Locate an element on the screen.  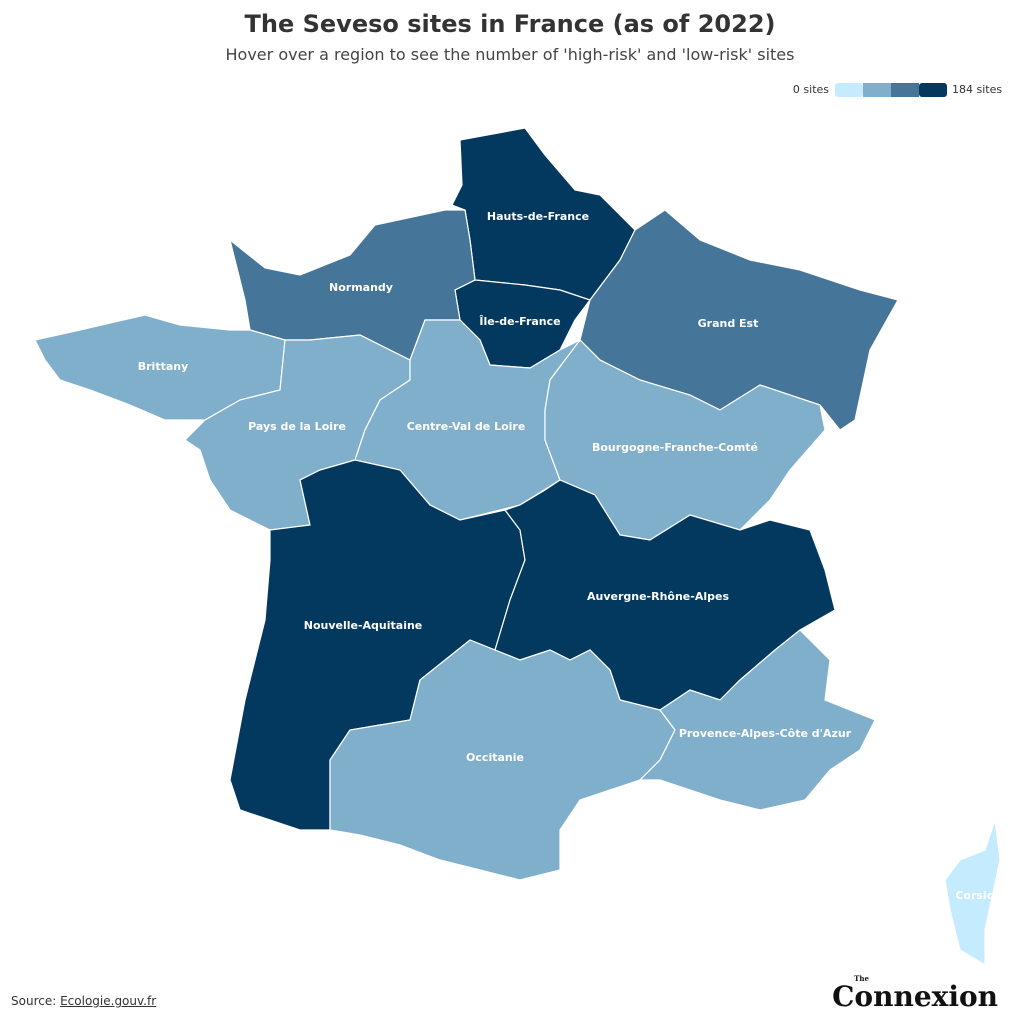
region-label: Normandy is located at coordinates (361, 287).